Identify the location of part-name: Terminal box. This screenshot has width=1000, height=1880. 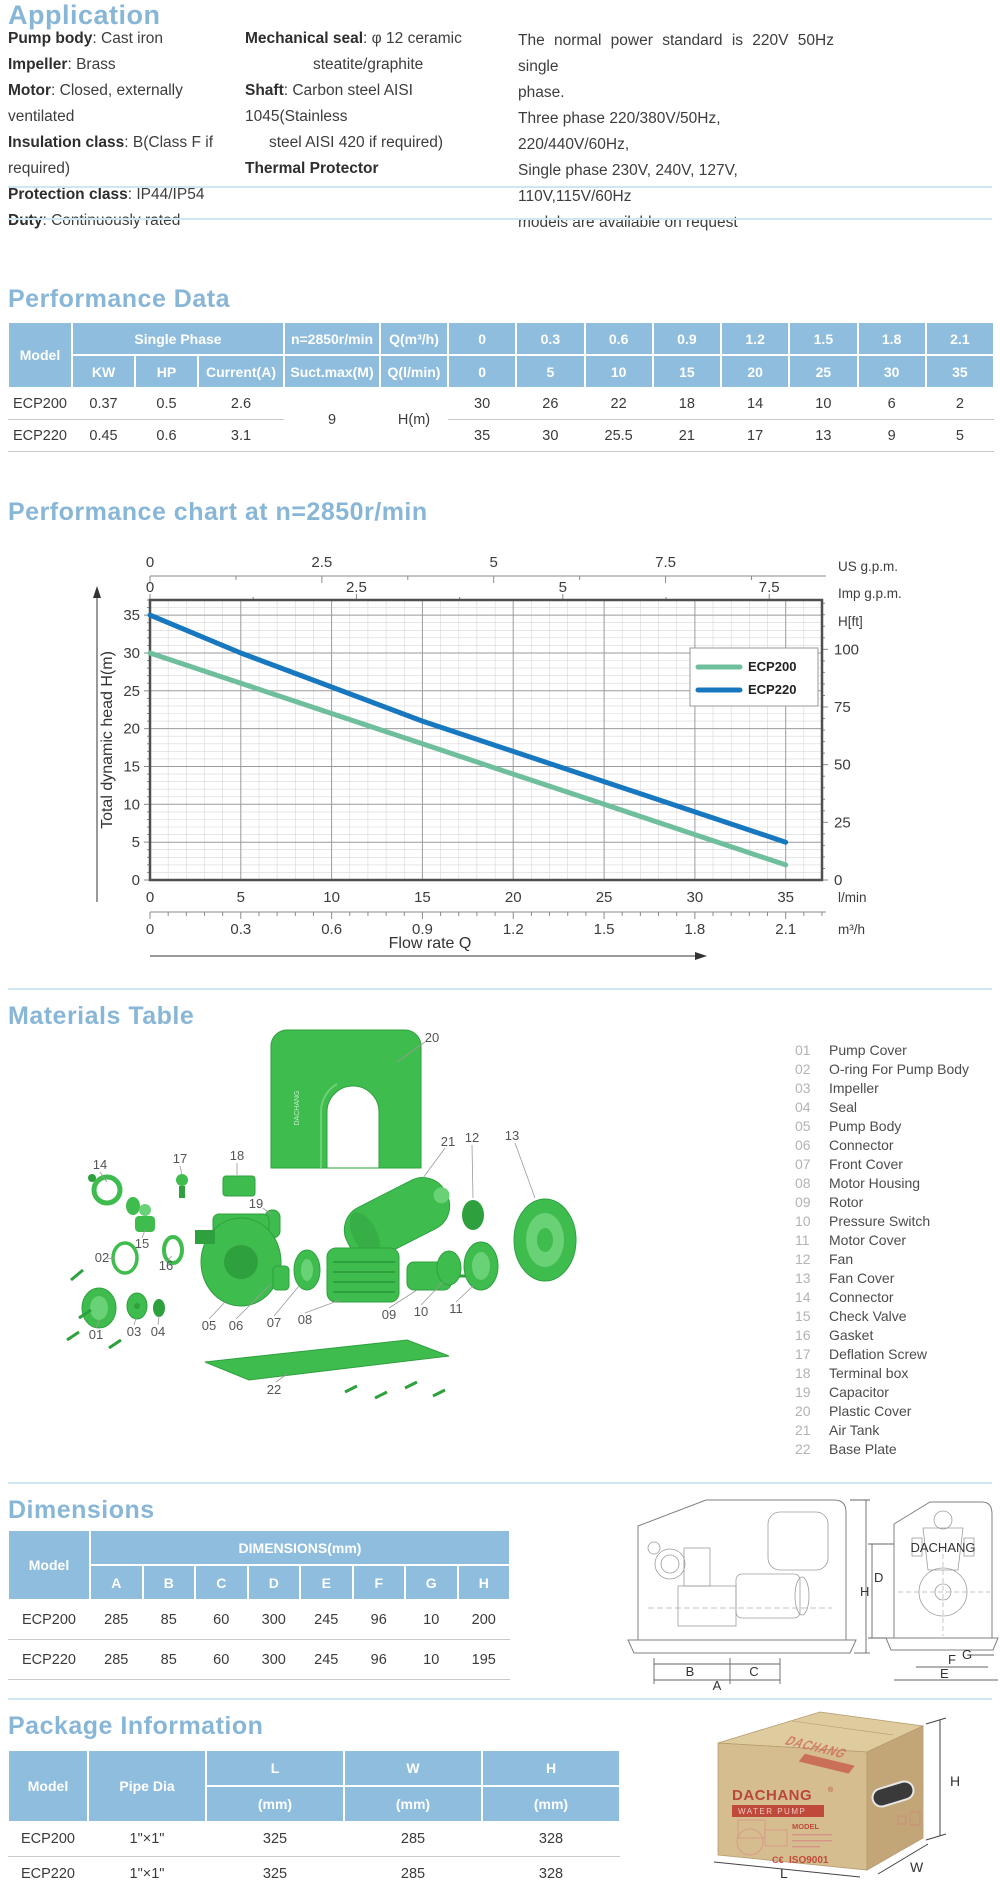
(869, 1372).